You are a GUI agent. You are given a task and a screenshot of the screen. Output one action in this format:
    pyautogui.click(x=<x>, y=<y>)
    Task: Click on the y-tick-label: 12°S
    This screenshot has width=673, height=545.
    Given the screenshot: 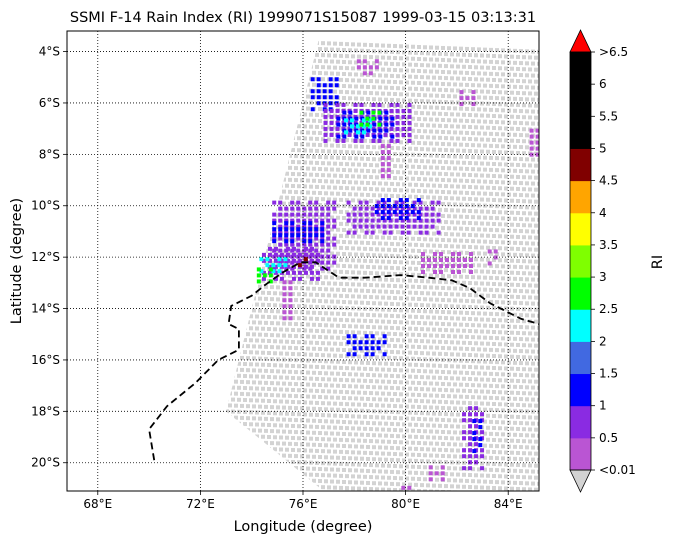 What is the action you would take?
    pyautogui.click(x=45, y=257)
    